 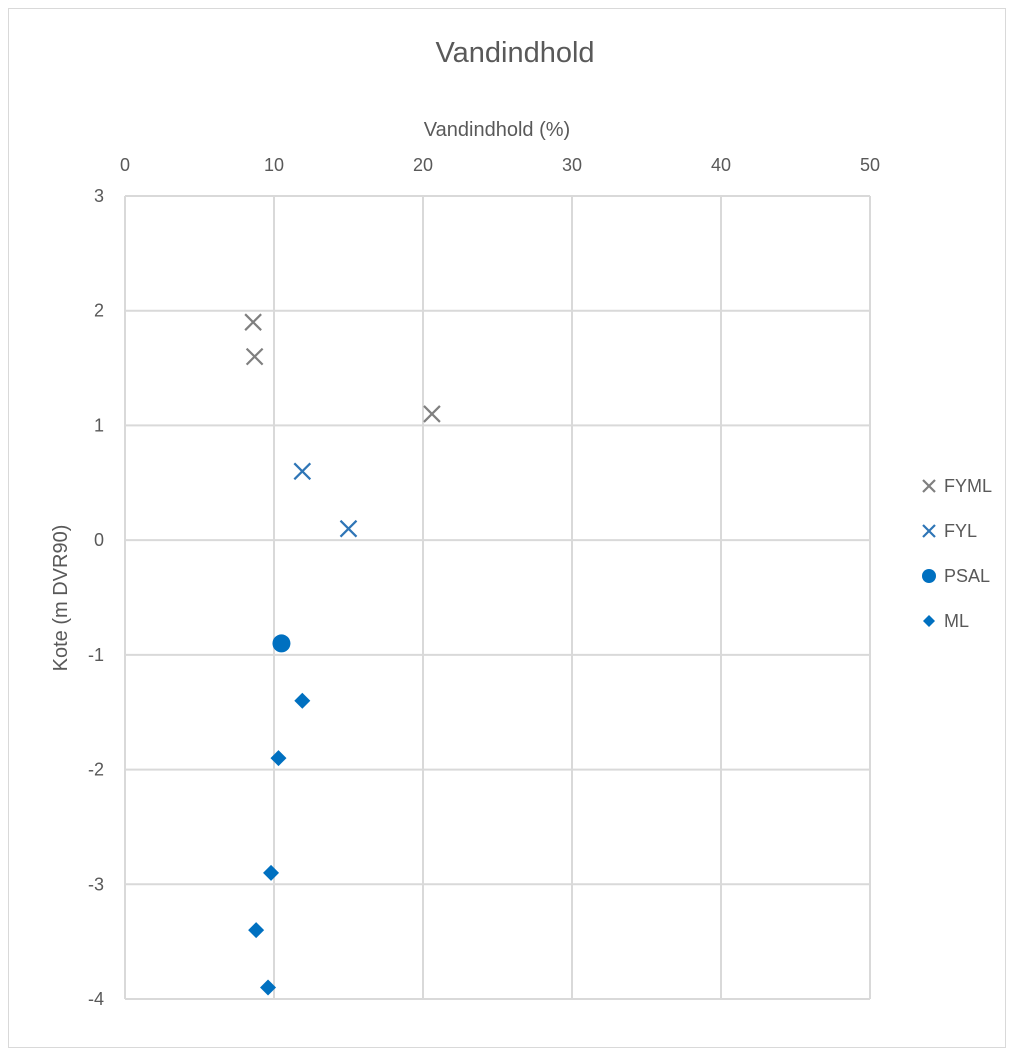 What do you see at coordinates (497, 130) in the screenshot?
I see `x-axis-title: Vandindhold (%)` at bounding box center [497, 130].